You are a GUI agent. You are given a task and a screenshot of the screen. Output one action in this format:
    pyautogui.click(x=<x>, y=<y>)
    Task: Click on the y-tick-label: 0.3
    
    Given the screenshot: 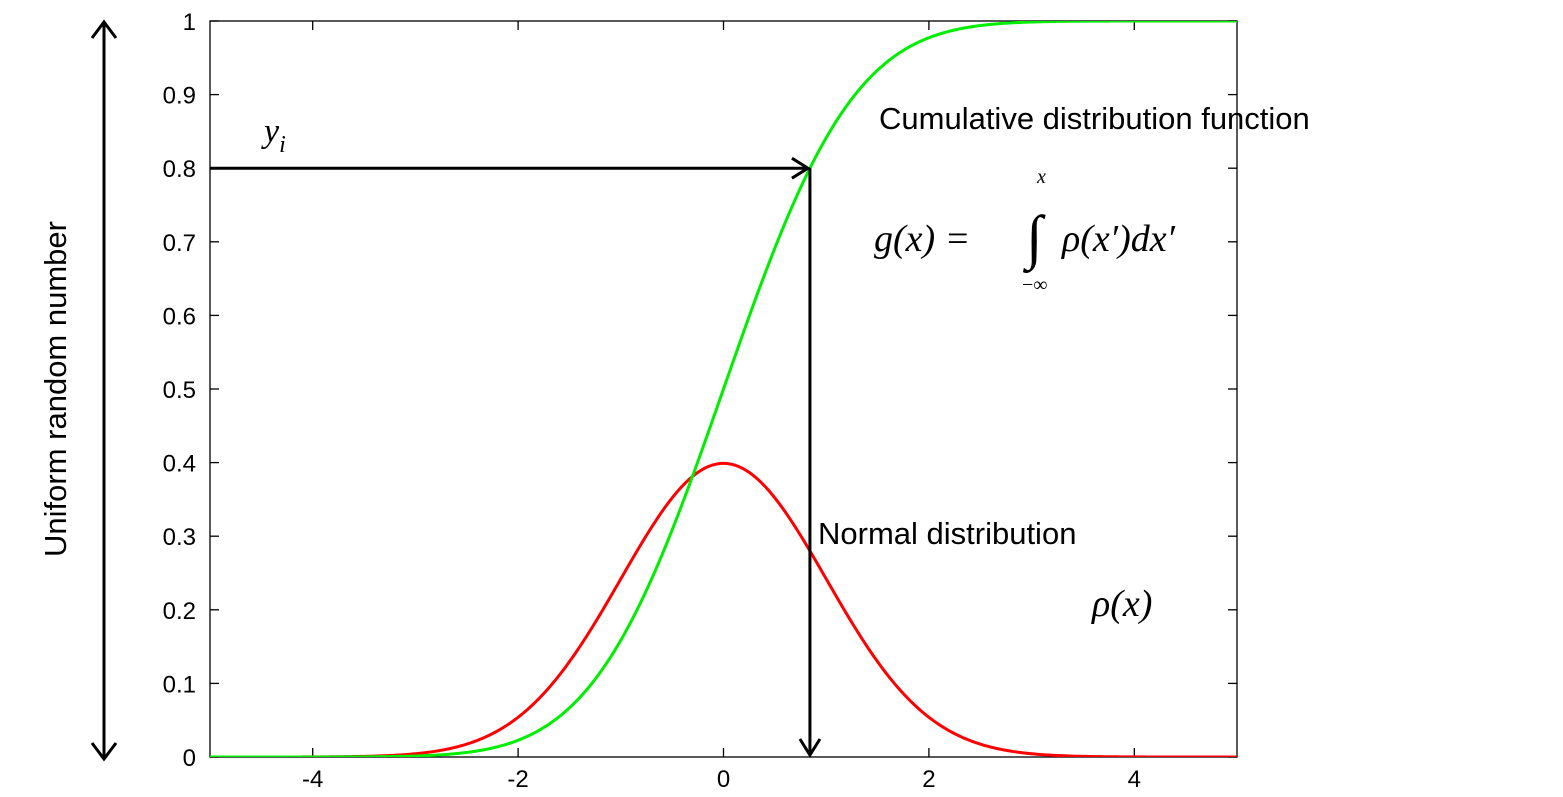 What is the action you would take?
    pyautogui.click(x=179, y=537)
    